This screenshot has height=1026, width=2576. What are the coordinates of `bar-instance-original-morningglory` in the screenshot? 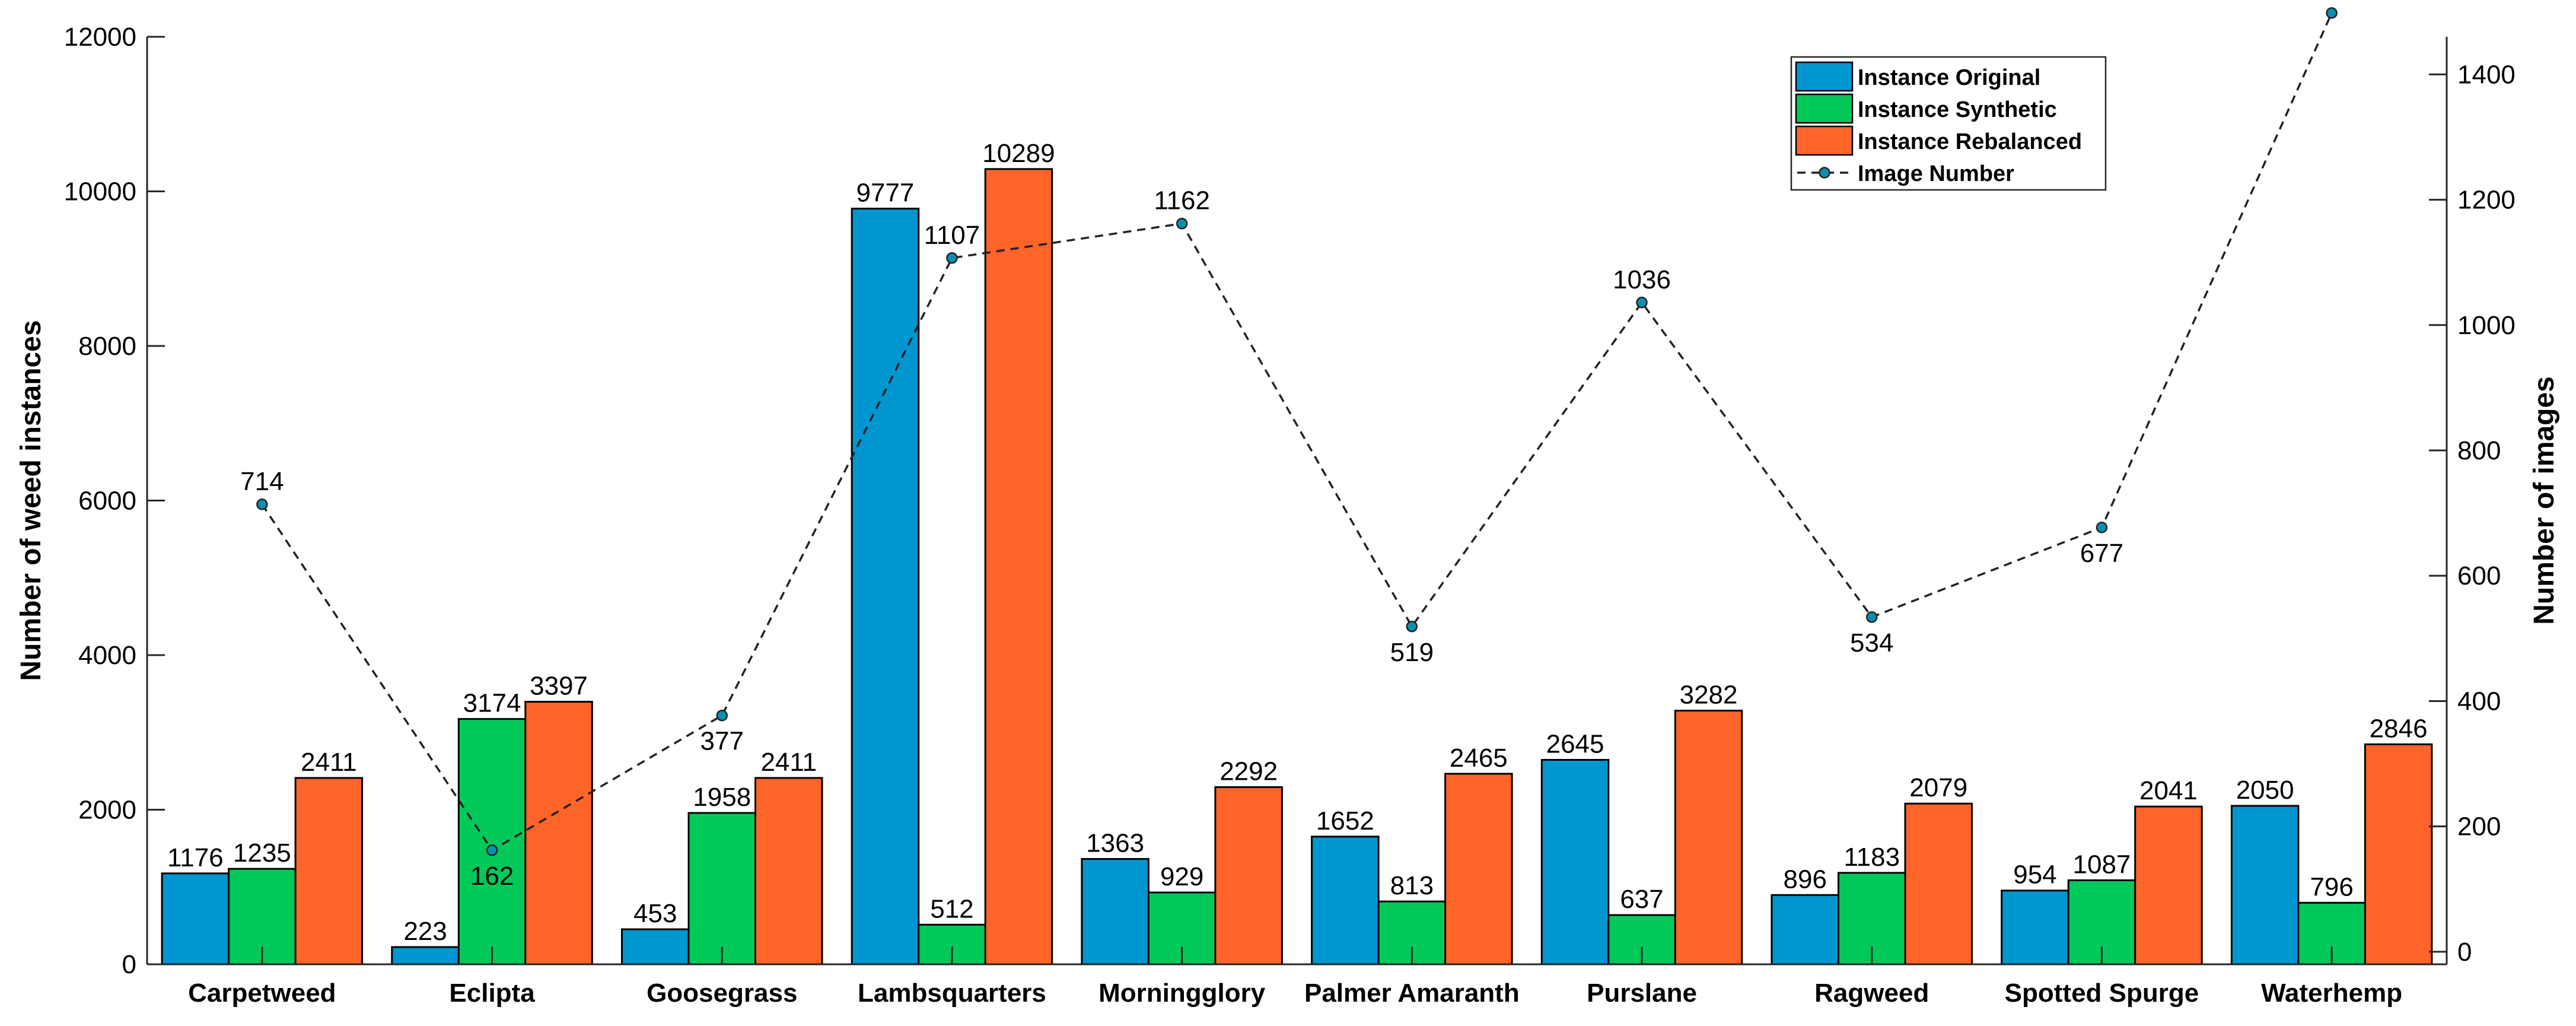 It's located at (1115, 911).